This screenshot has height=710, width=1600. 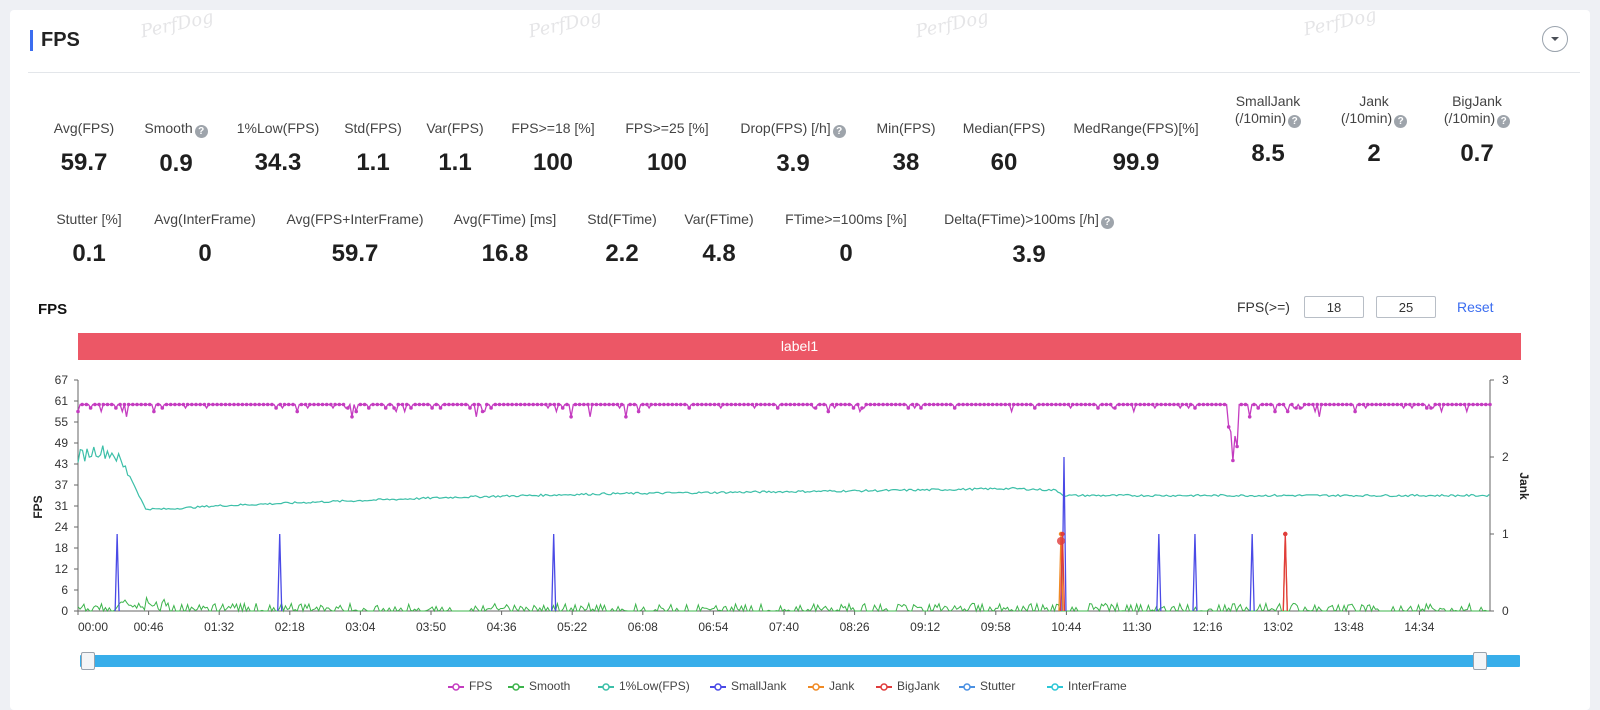 What do you see at coordinates (38, 506) in the screenshot?
I see `y-axis-title: FPS` at bounding box center [38, 506].